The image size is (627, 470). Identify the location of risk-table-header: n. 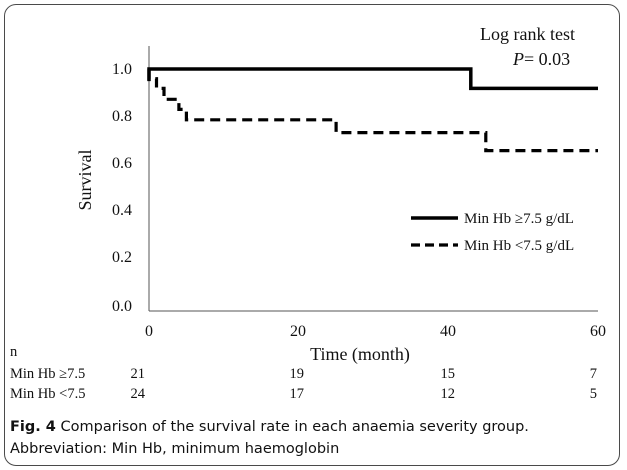
(14, 352).